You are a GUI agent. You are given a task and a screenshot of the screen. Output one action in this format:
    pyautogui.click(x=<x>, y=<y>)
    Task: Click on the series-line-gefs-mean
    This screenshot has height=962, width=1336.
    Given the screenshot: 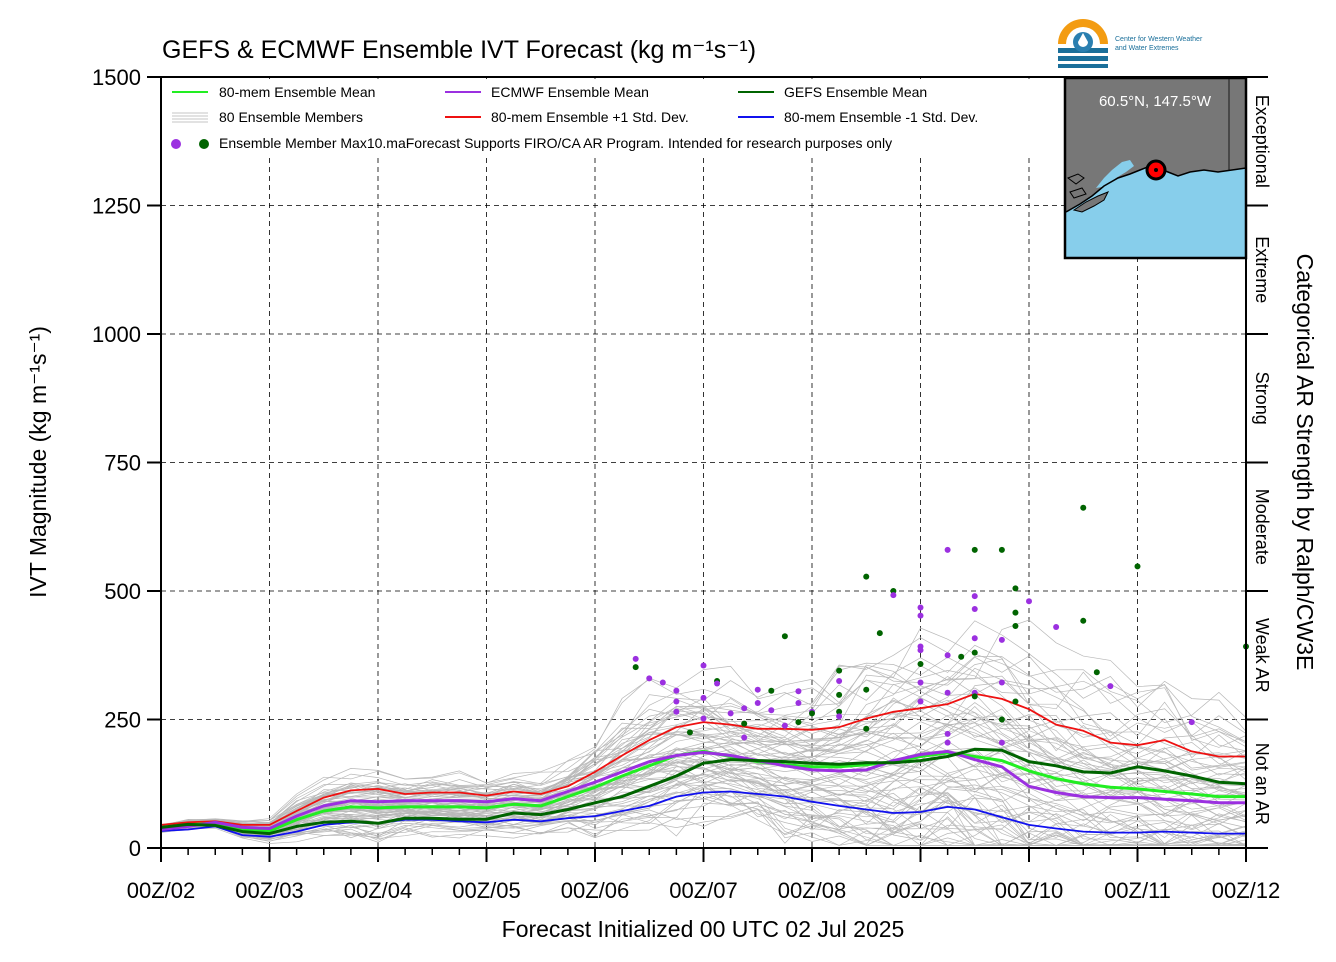 What is the action you would take?
    pyautogui.click(x=703, y=791)
    